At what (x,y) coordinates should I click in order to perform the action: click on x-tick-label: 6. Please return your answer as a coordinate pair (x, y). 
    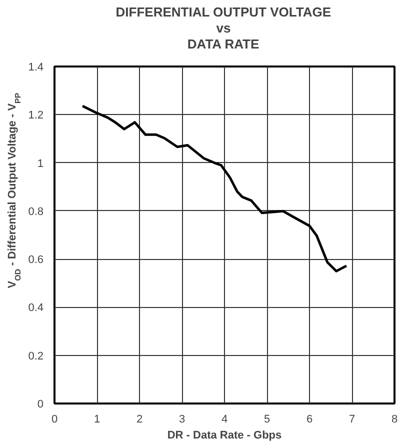
    Looking at the image, I should click on (309, 420).